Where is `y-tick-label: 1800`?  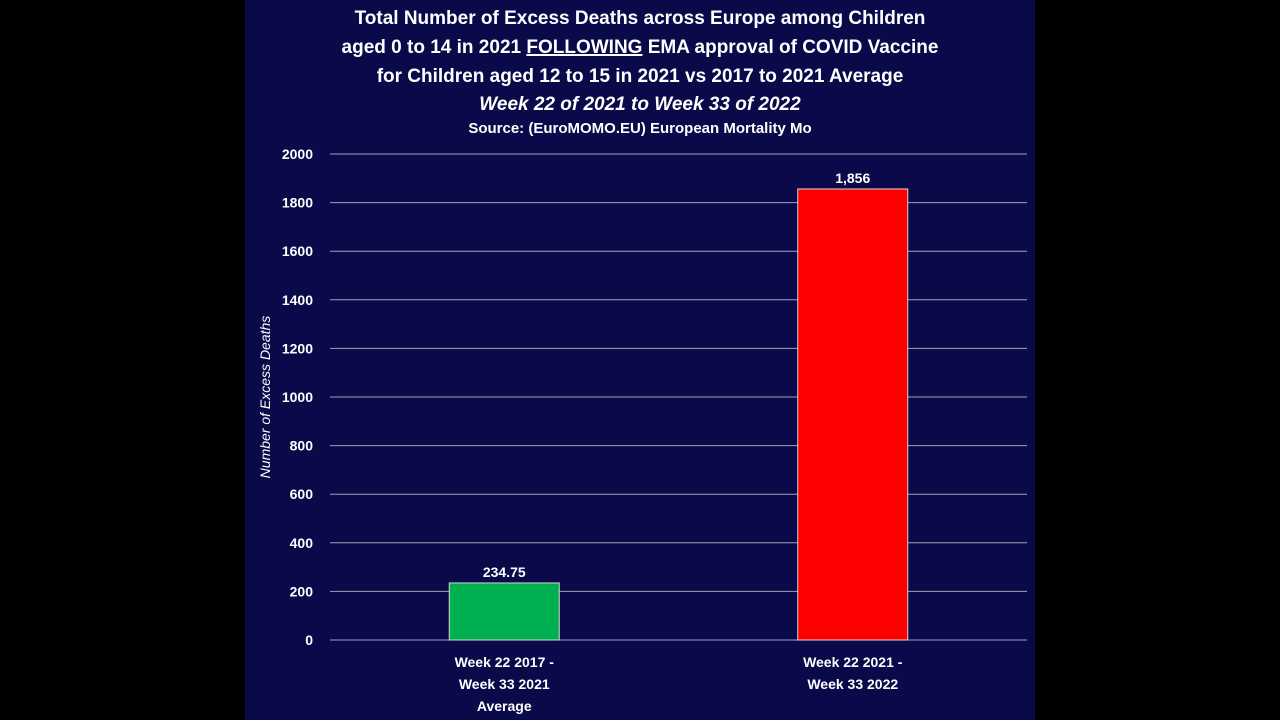
y-tick-label: 1800 is located at coordinates (297, 203).